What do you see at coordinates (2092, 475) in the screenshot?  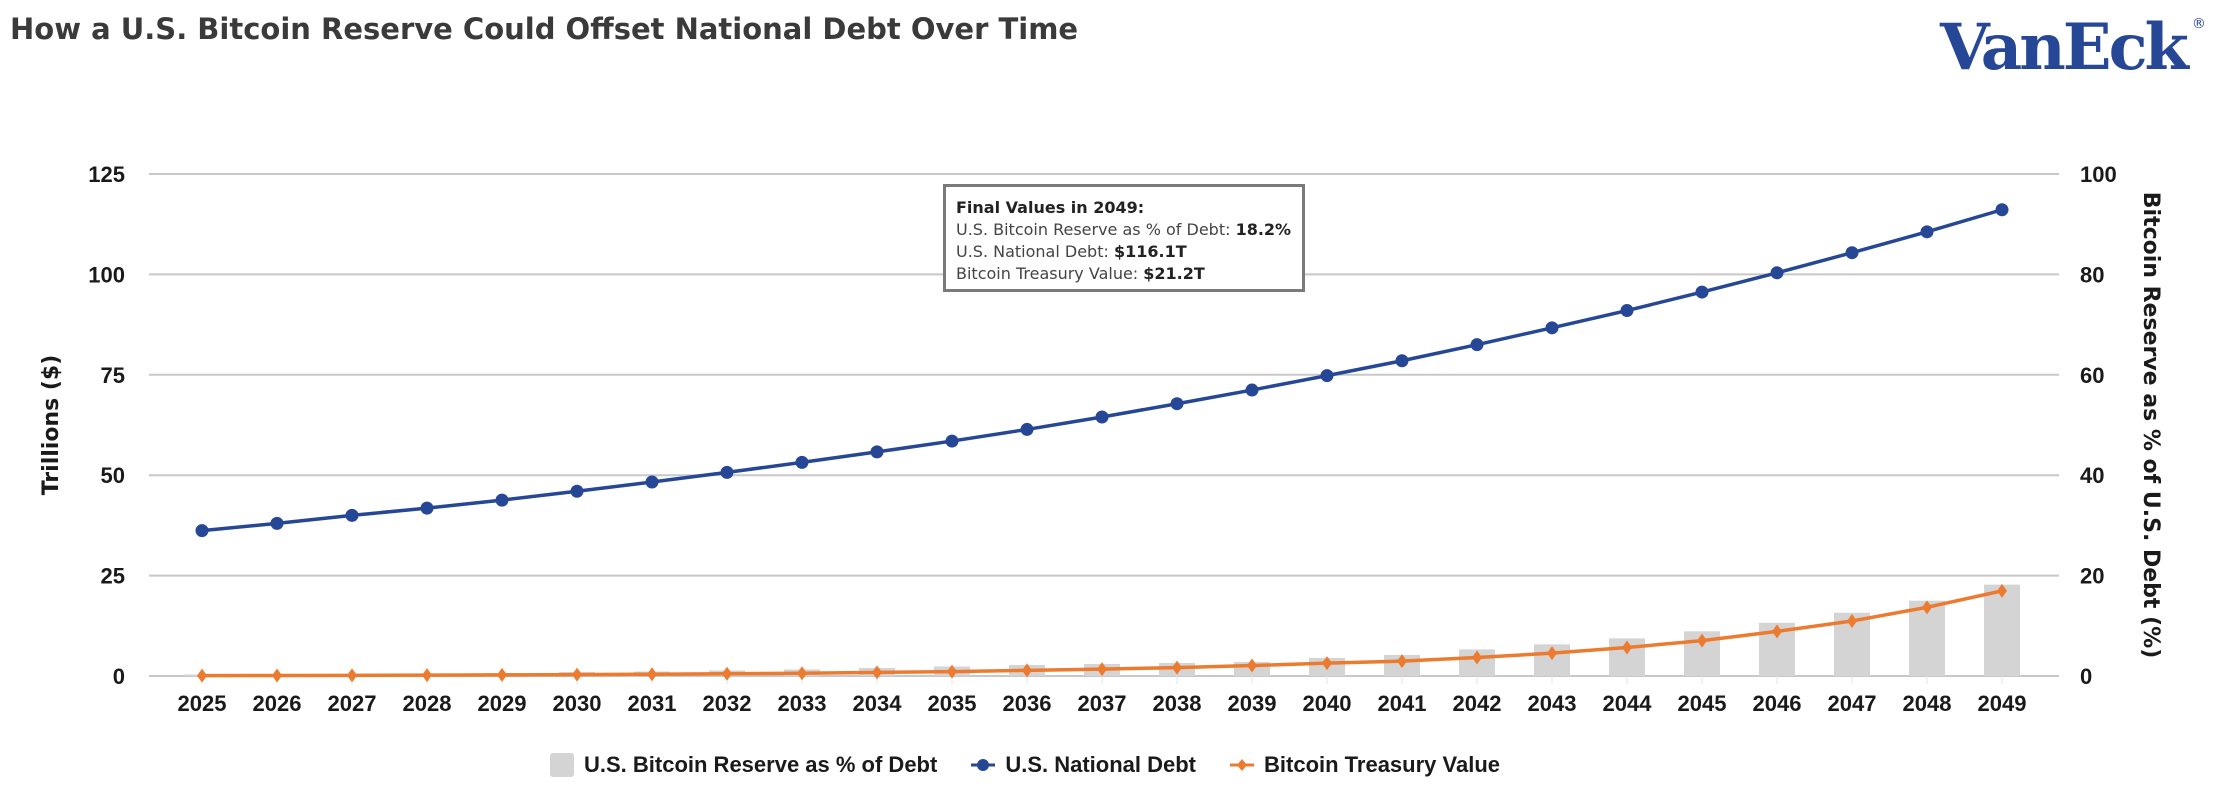 I see `y2-tick-label: 40` at bounding box center [2092, 475].